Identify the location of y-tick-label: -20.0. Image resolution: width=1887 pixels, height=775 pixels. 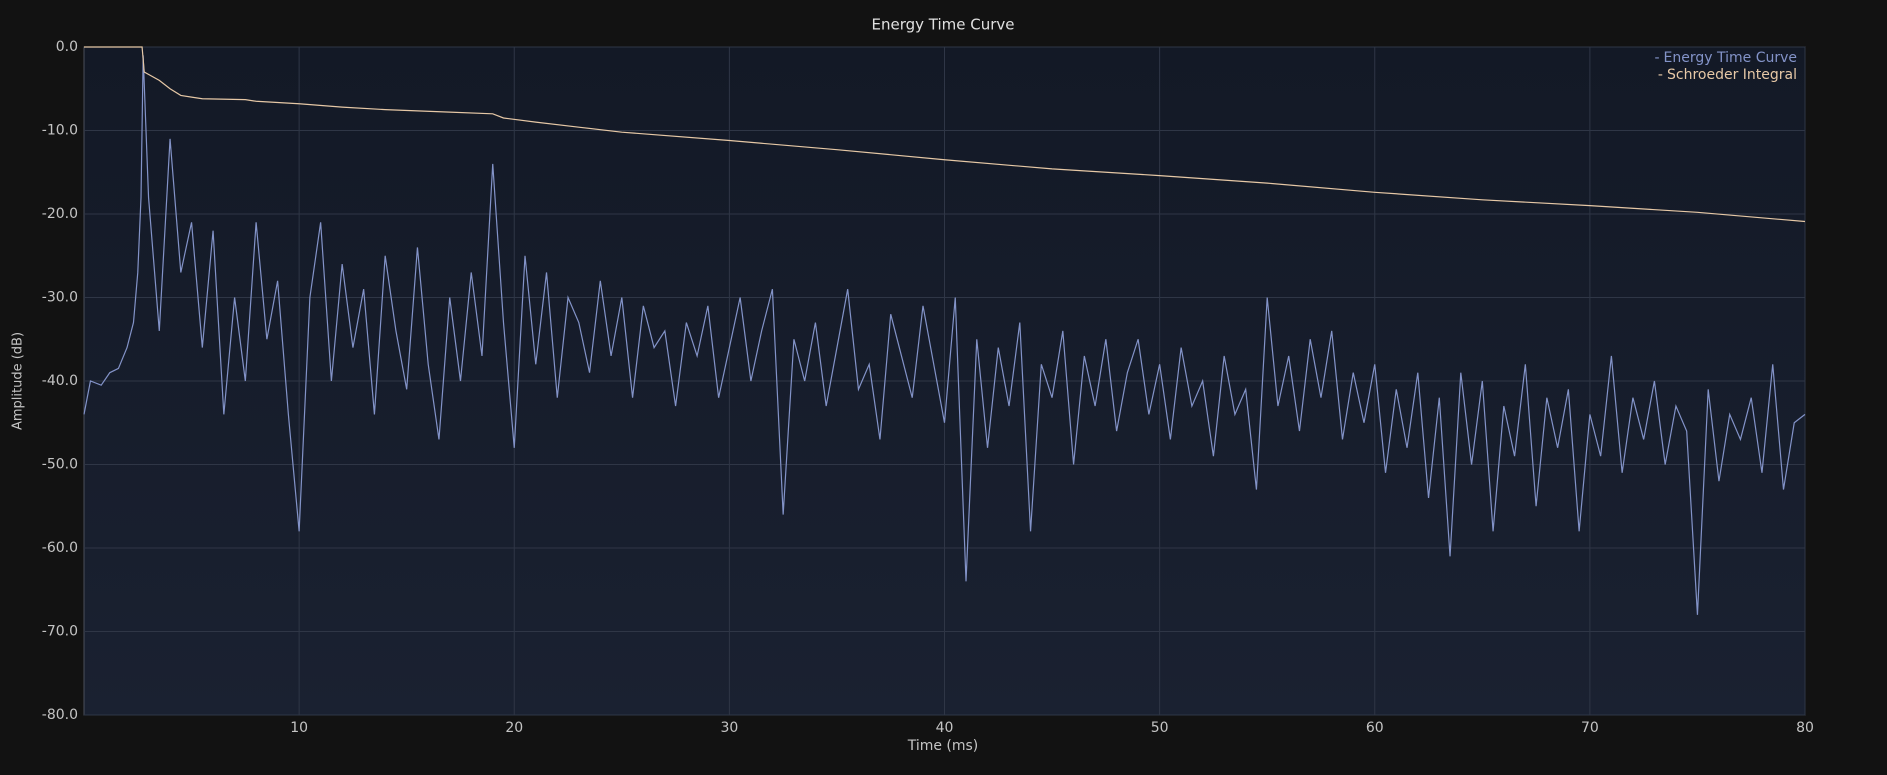
(60, 214).